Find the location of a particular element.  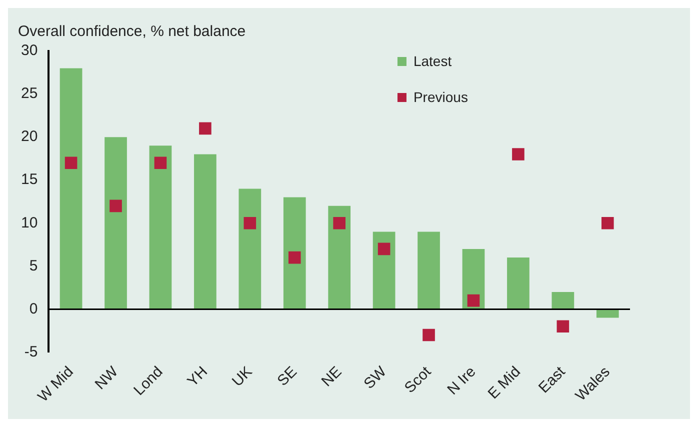

legend-label: Previous is located at coordinates (440, 96).